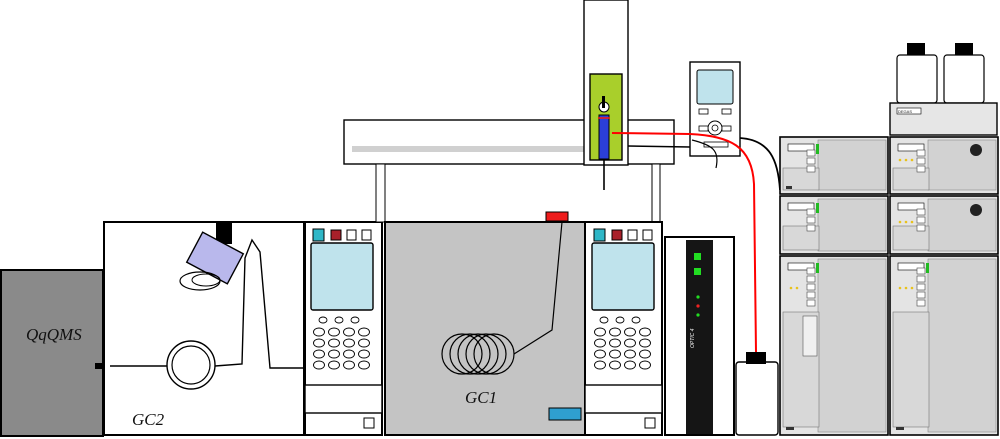 This screenshot has width=1000, height=439. Describe the element at coordinates (55, 353) in the screenshot. I see `qqqms-unit: QqQMS` at that location.